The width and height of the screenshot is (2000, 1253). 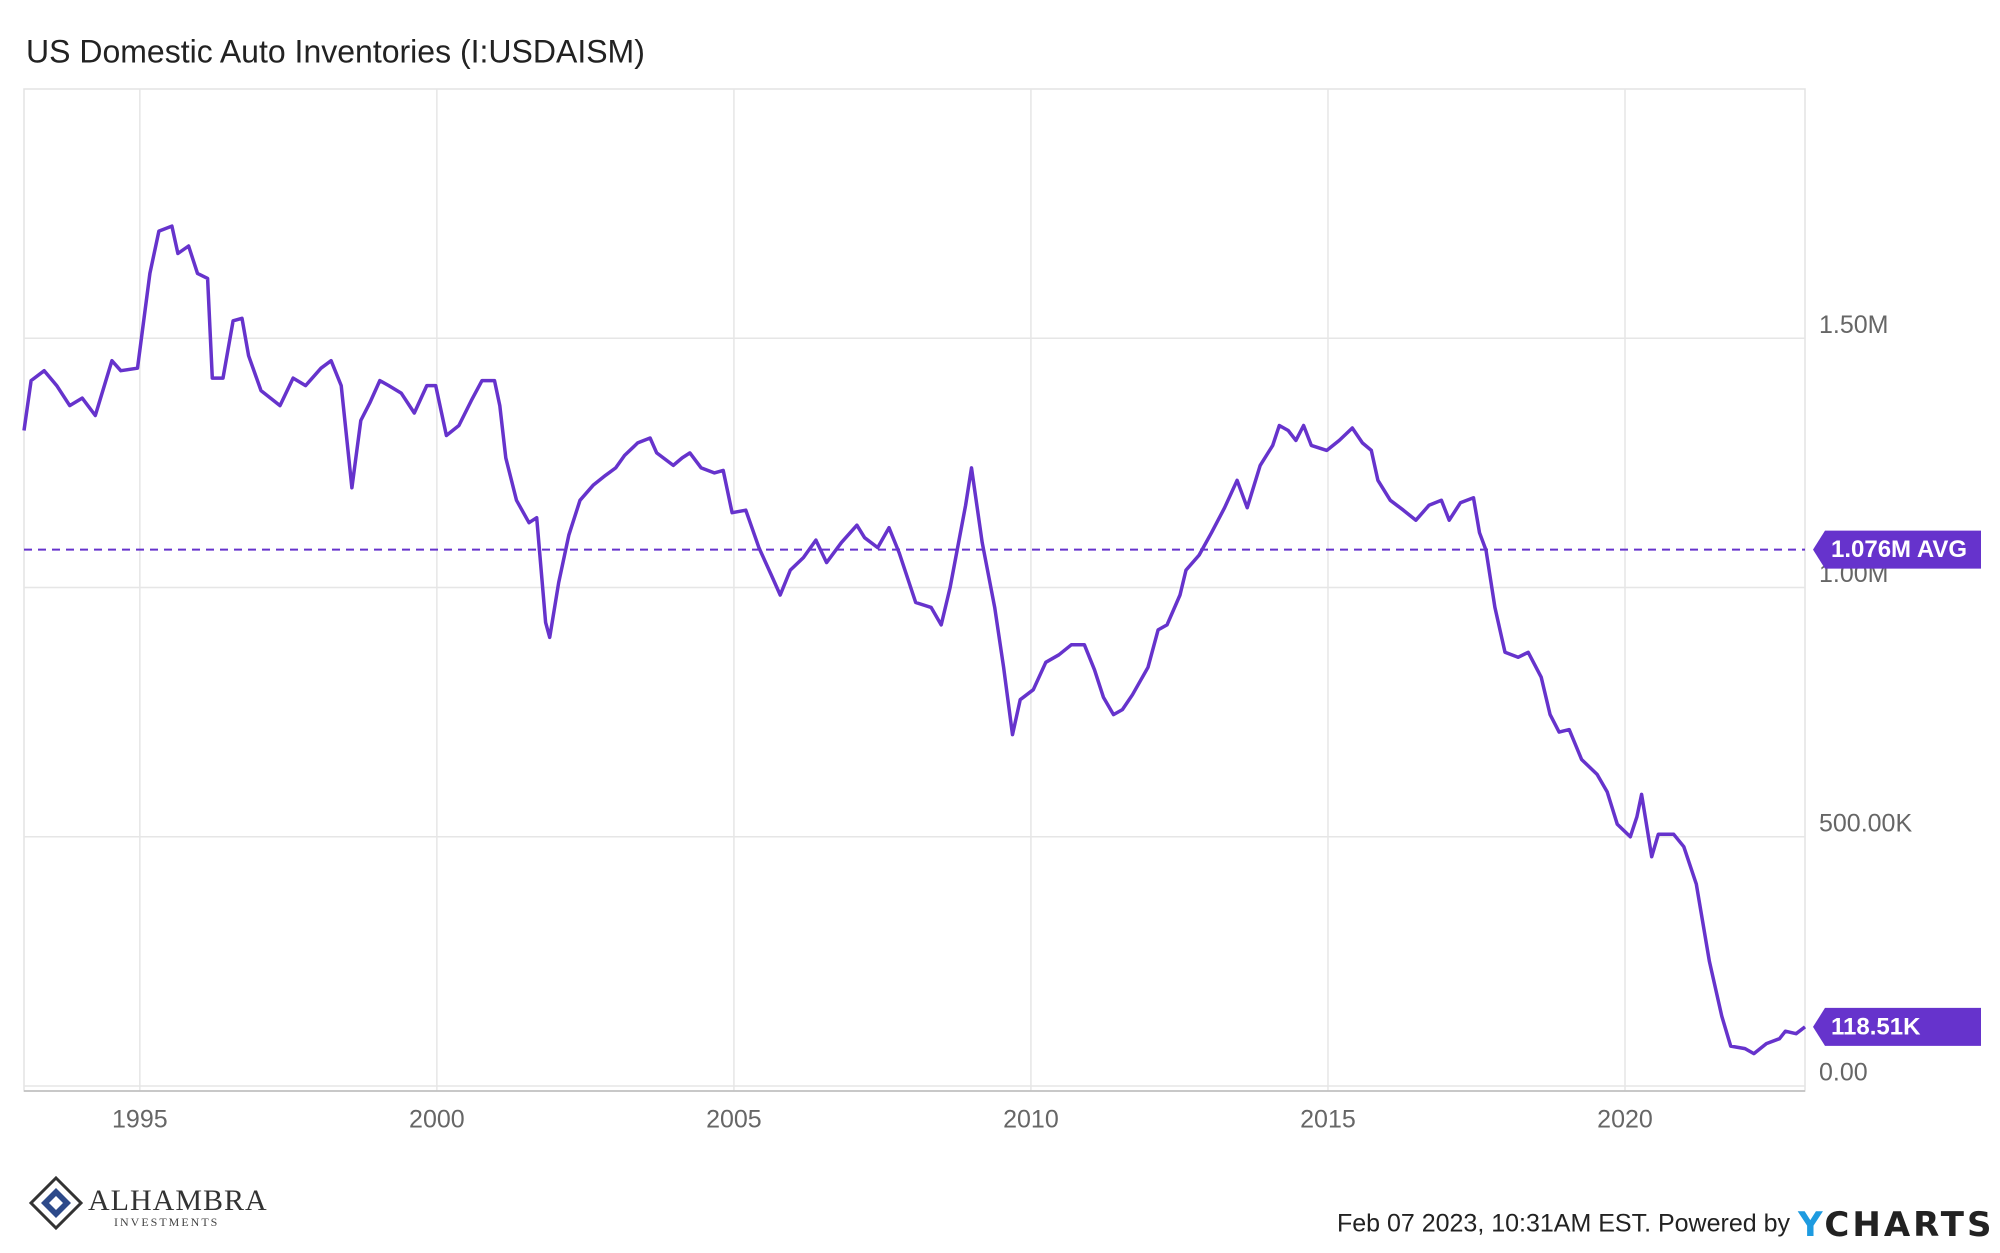 I want to click on x-tick-label: 2015, so click(x=1328, y=1120).